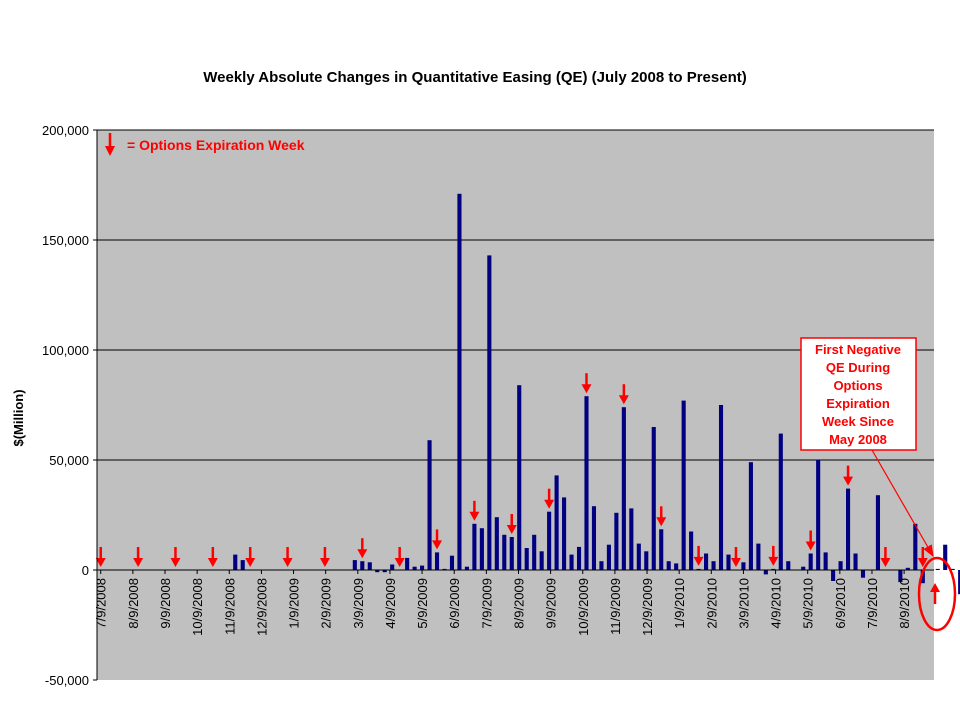 This screenshot has width=960, height=720. What do you see at coordinates (808, 603) in the screenshot?
I see `x-tick-label: 5/9/2010` at bounding box center [808, 603].